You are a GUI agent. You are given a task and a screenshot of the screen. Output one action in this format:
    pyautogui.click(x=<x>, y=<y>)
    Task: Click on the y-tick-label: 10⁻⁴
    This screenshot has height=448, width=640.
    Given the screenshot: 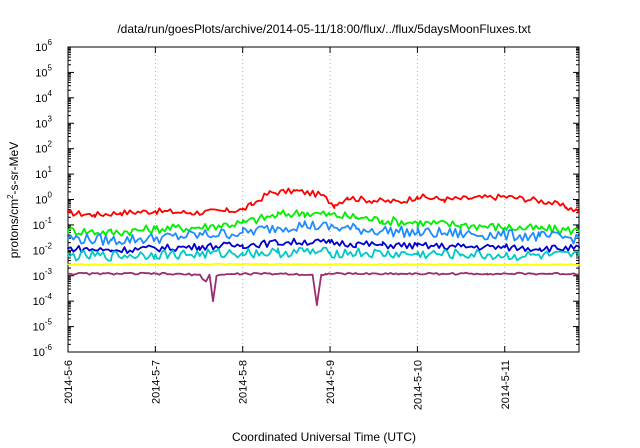 What is the action you would take?
    pyautogui.click(x=43, y=300)
    